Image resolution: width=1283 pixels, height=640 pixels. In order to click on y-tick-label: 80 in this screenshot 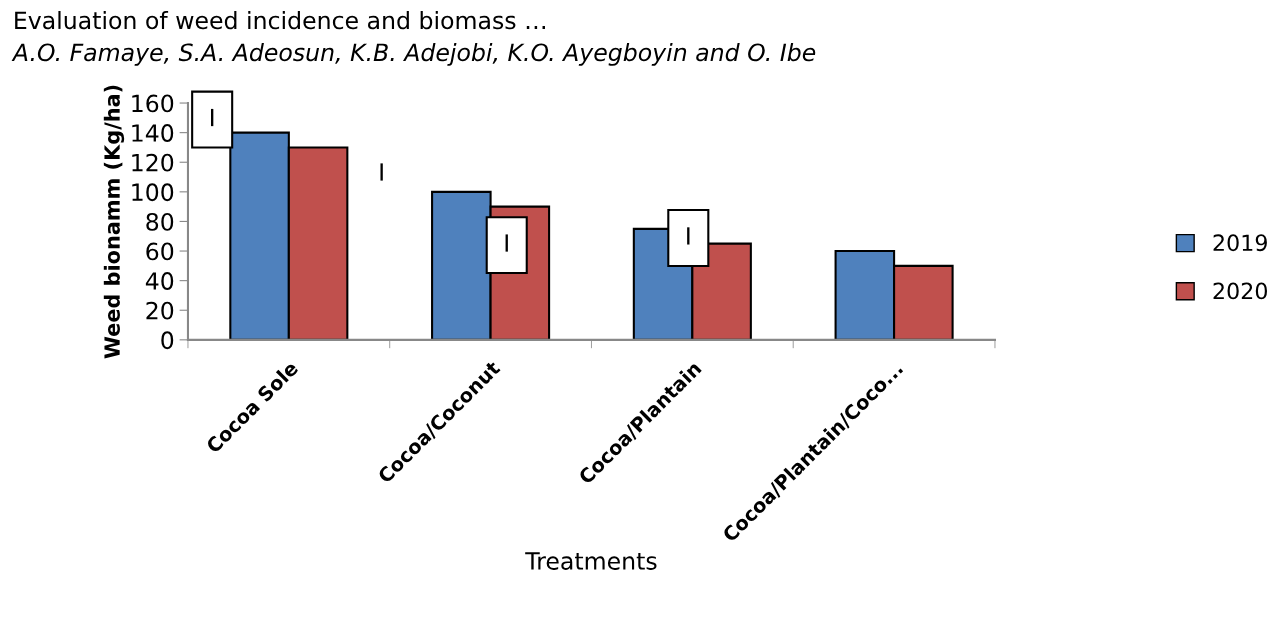, I will do `click(160, 221)`.